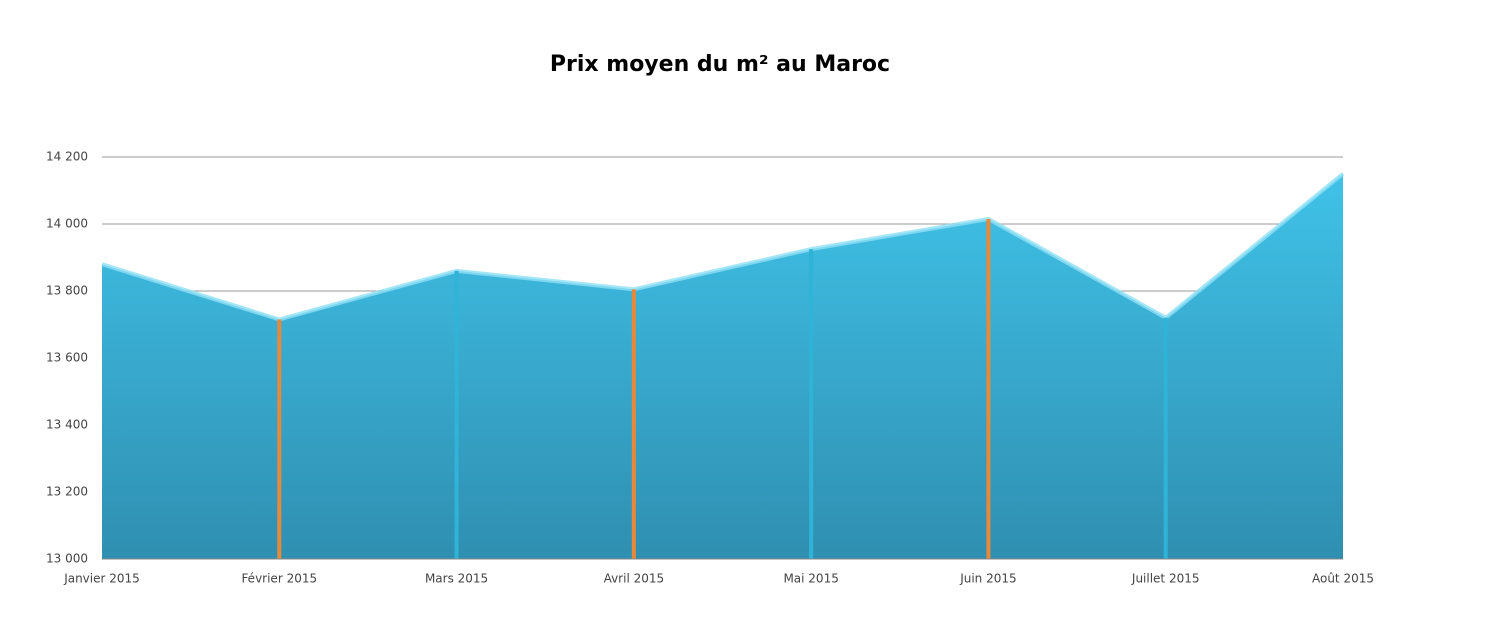 The image size is (1500, 630). I want to click on y-tick-label: 13 400, so click(67, 425).